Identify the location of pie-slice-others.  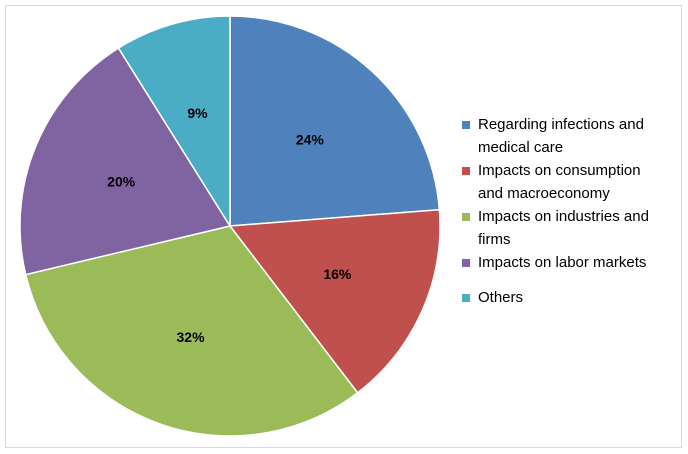
(174, 122).